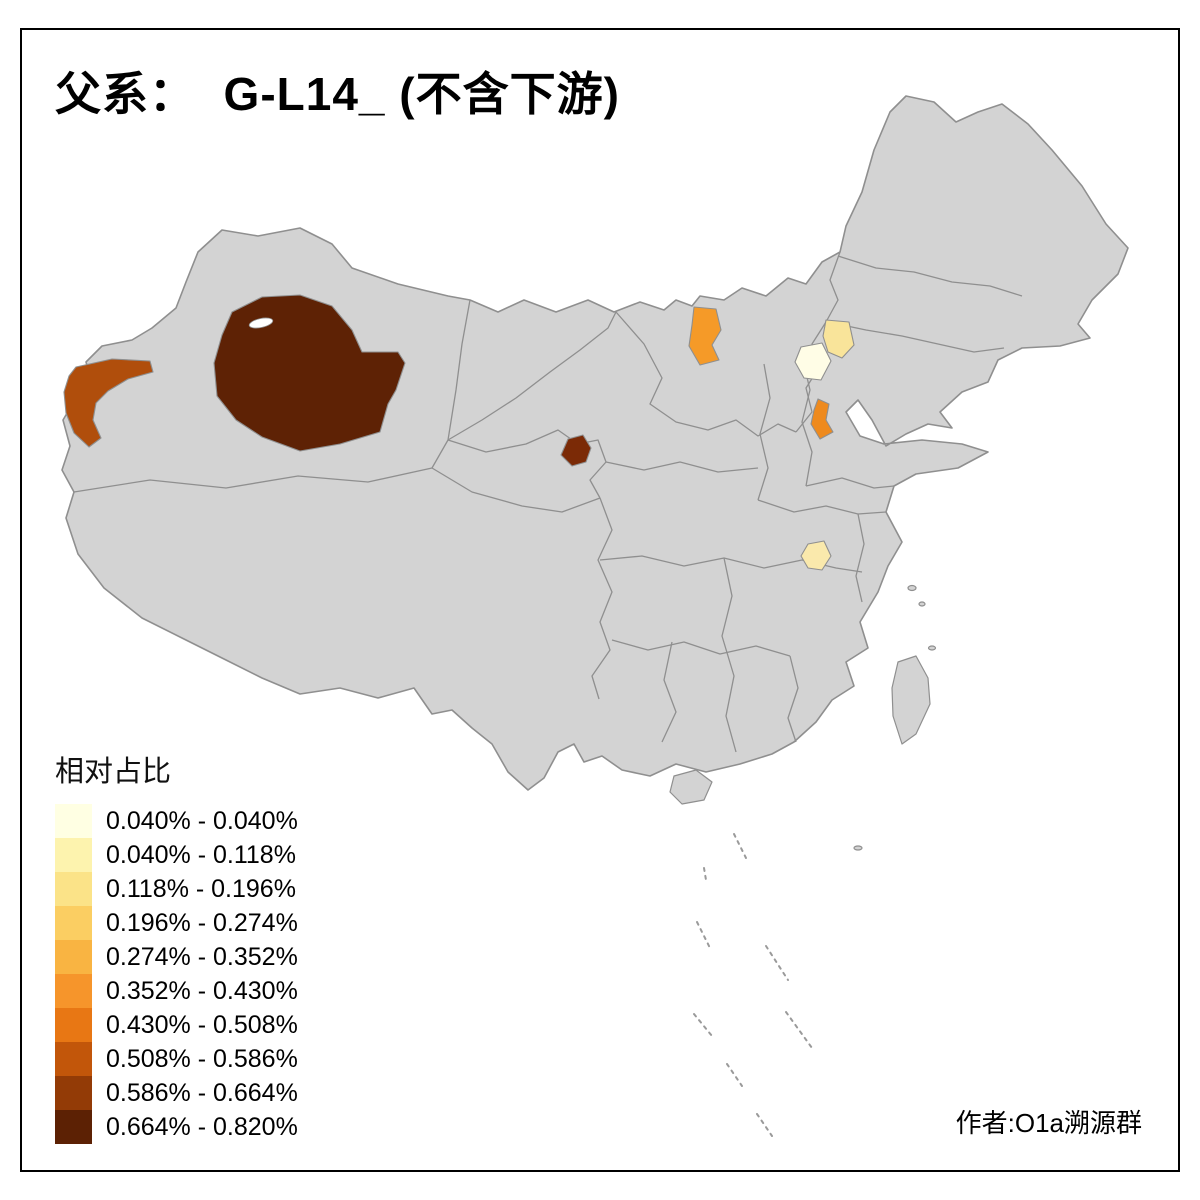  I want to click on region-gansu-lanzhou, so click(576, 450).